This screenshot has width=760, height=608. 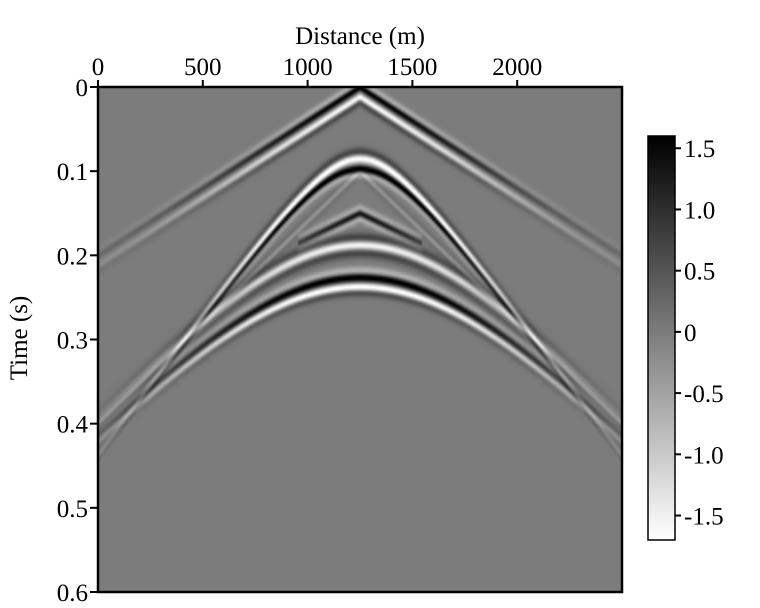 What do you see at coordinates (203, 67) in the screenshot?
I see `x-tick-label: 500` at bounding box center [203, 67].